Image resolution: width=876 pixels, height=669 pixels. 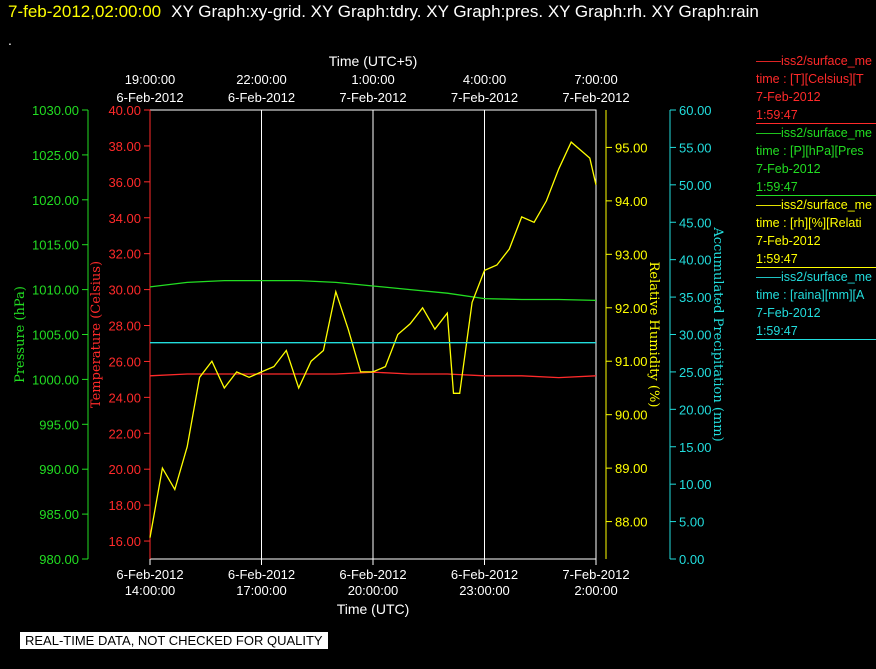 What do you see at coordinates (55, 200) in the screenshot?
I see `pressure-tick-label: 1020.00` at bounding box center [55, 200].